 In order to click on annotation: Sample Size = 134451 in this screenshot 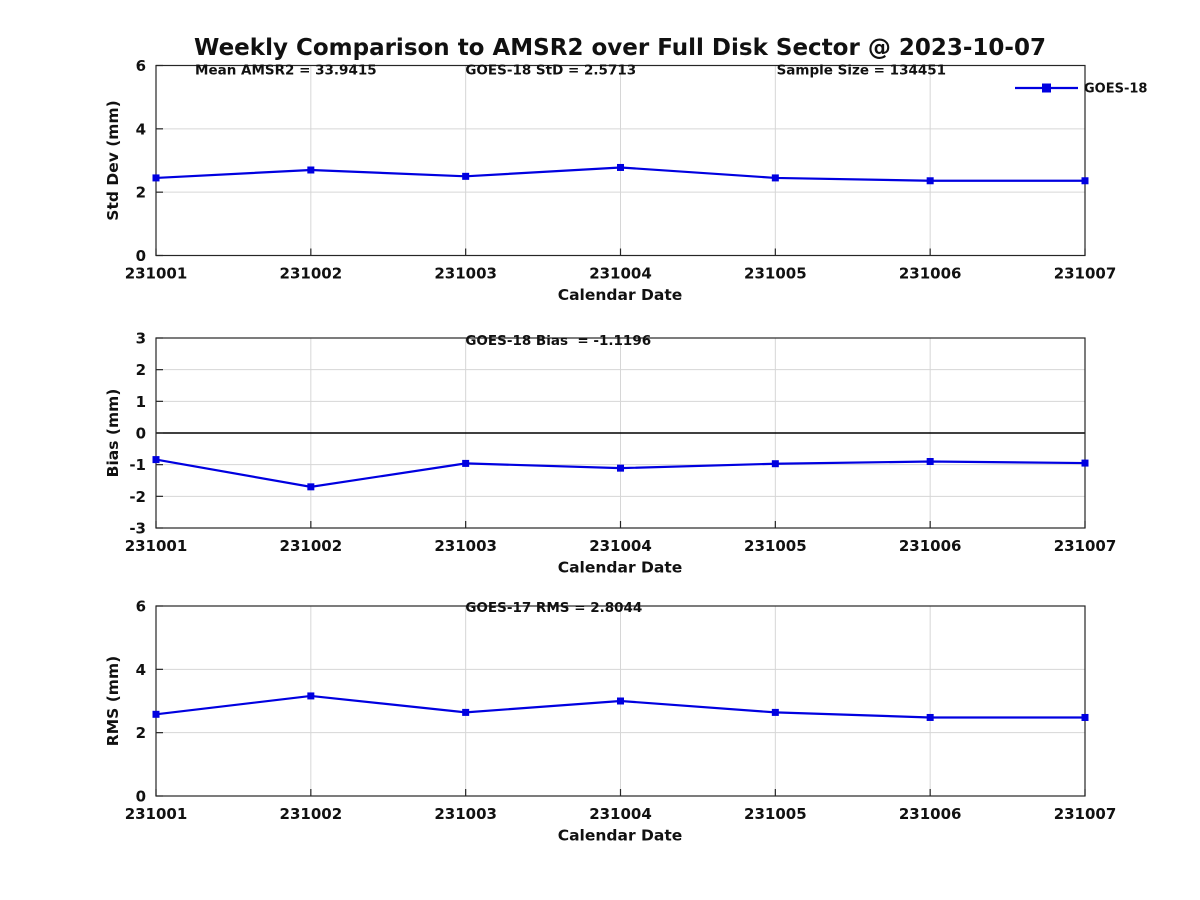, I will do `click(861, 71)`.